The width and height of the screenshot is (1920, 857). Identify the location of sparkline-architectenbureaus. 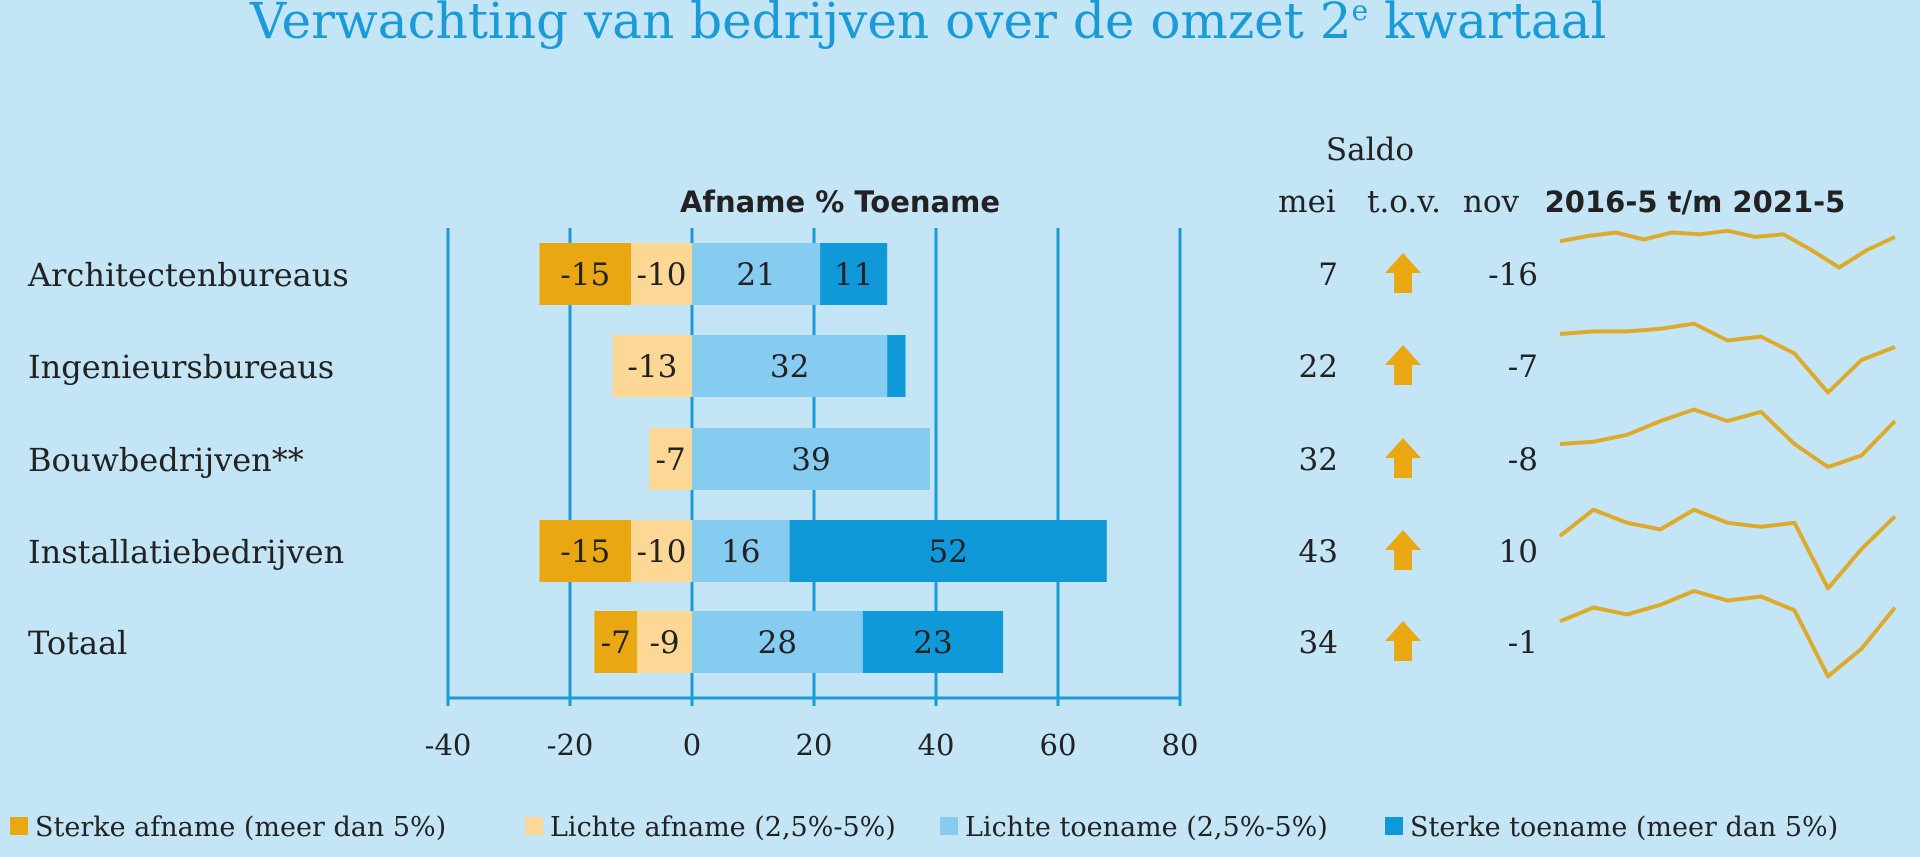
(1727, 249).